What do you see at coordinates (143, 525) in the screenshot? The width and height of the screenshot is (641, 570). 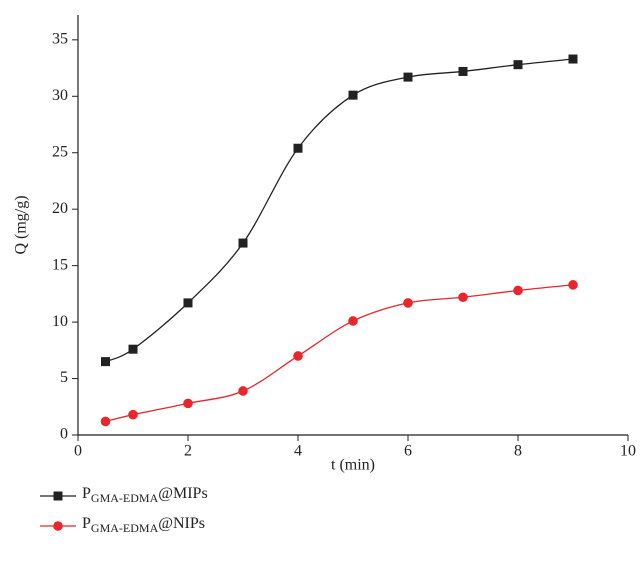 I see `legend-label: PGMA-EDMA@NIPs` at bounding box center [143, 525].